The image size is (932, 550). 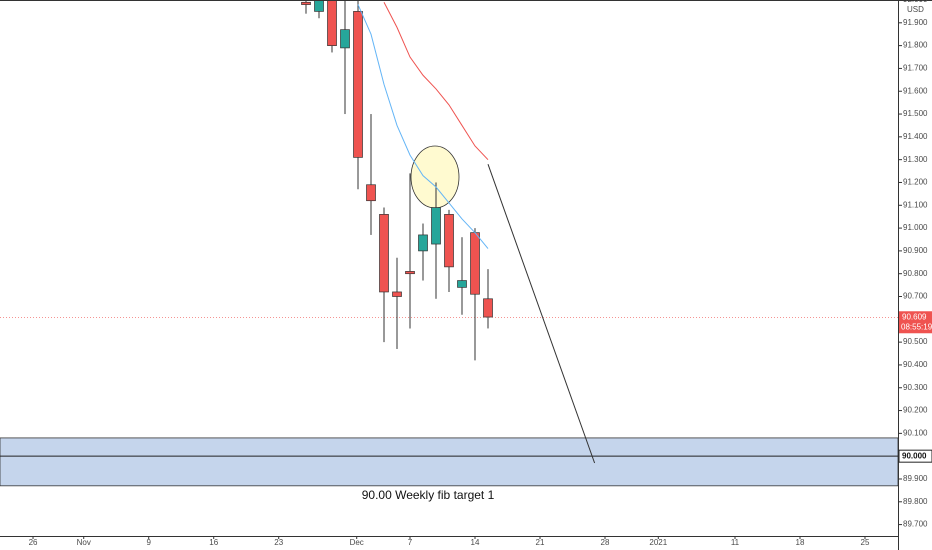 I want to click on y-tick-label: 89.900, so click(x=915, y=478).